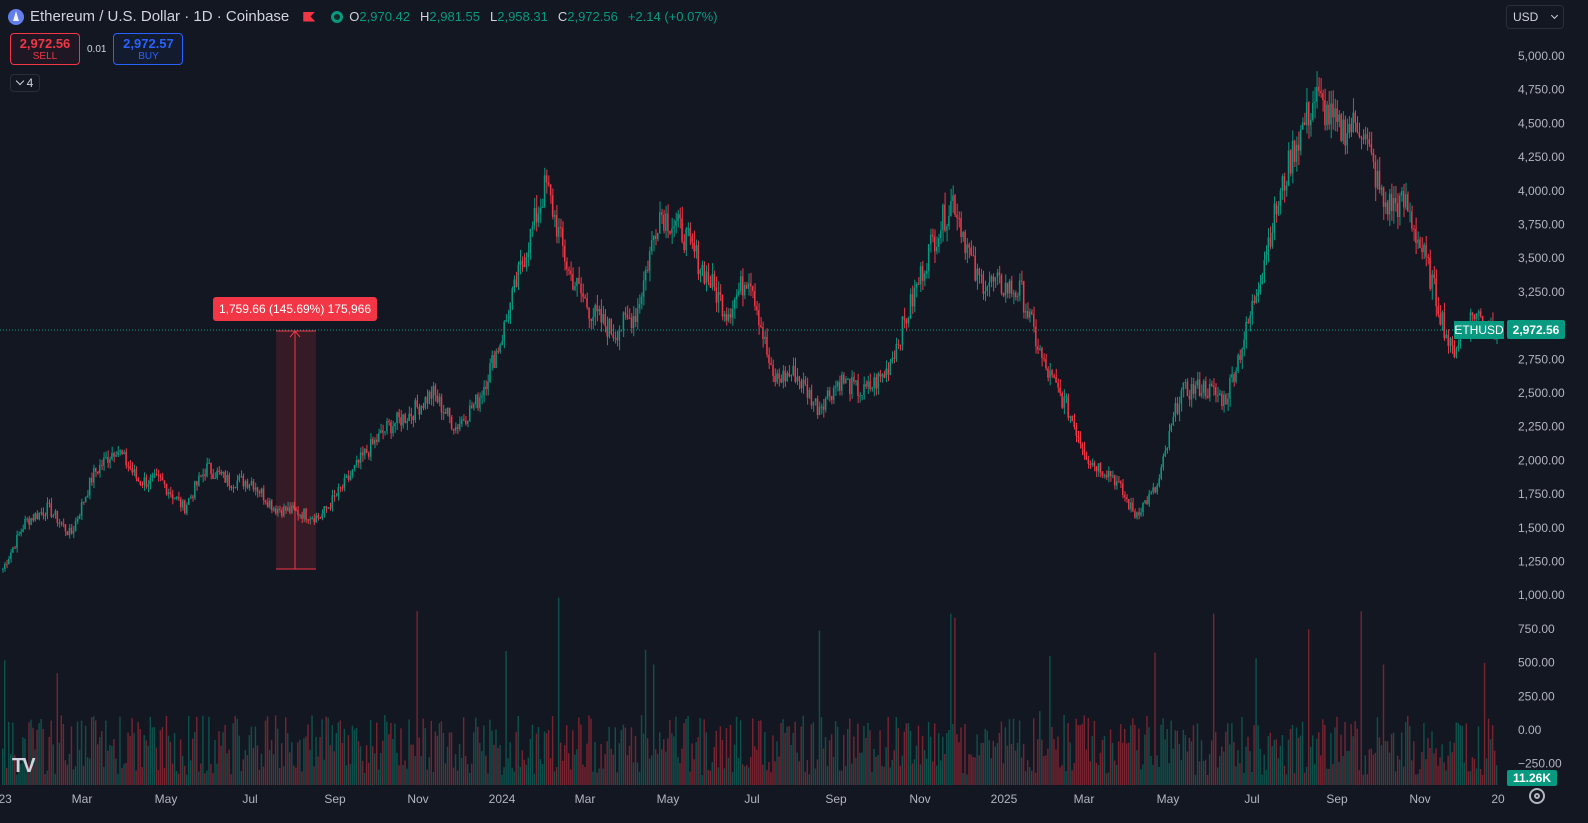 The width and height of the screenshot is (1588, 823). What do you see at coordinates (309, 16) in the screenshot?
I see `flag-icon` at bounding box center [309, 16].